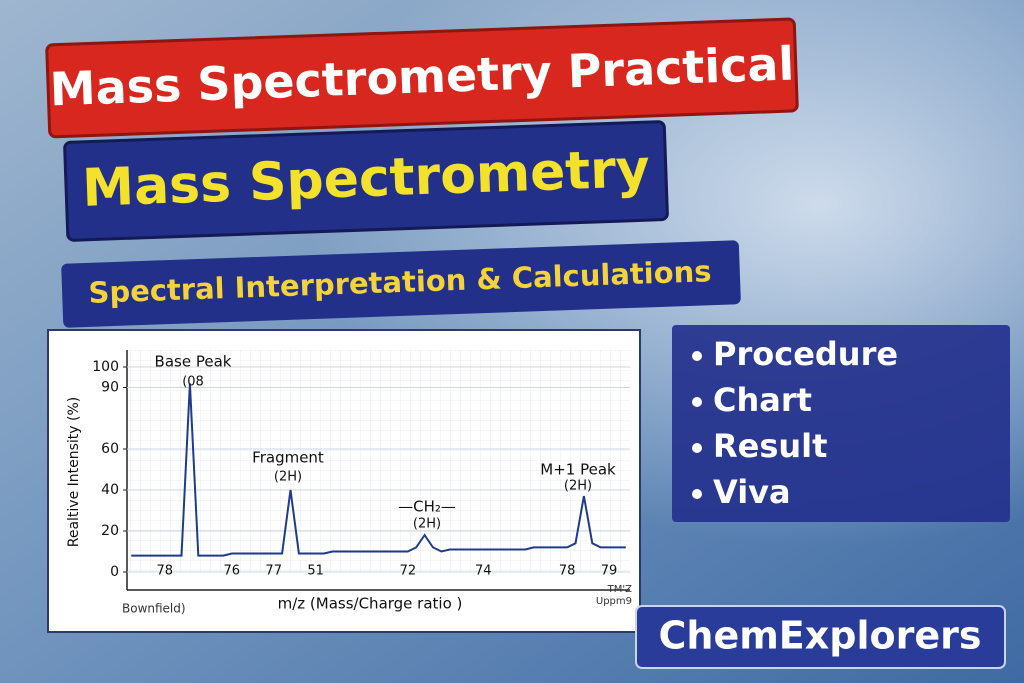 The height and width of the screenshot is (683, 1024). Describe the element at coordinates (193, 362) in the screenshot. I see `peak-label: Base Peak` at that location.